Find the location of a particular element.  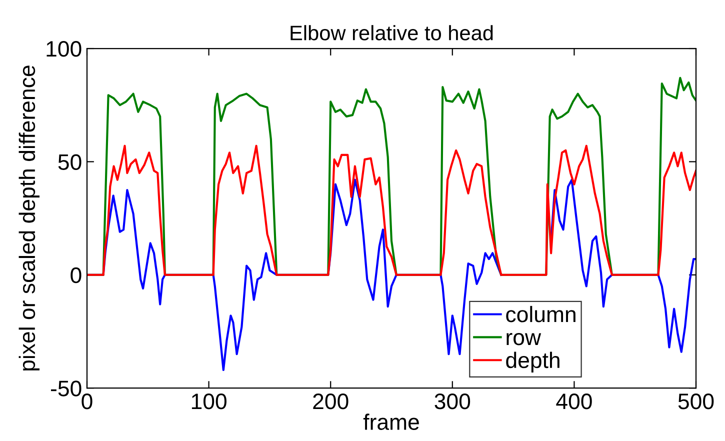

y-tick-label: 50 is located at coordinates (70, 162).